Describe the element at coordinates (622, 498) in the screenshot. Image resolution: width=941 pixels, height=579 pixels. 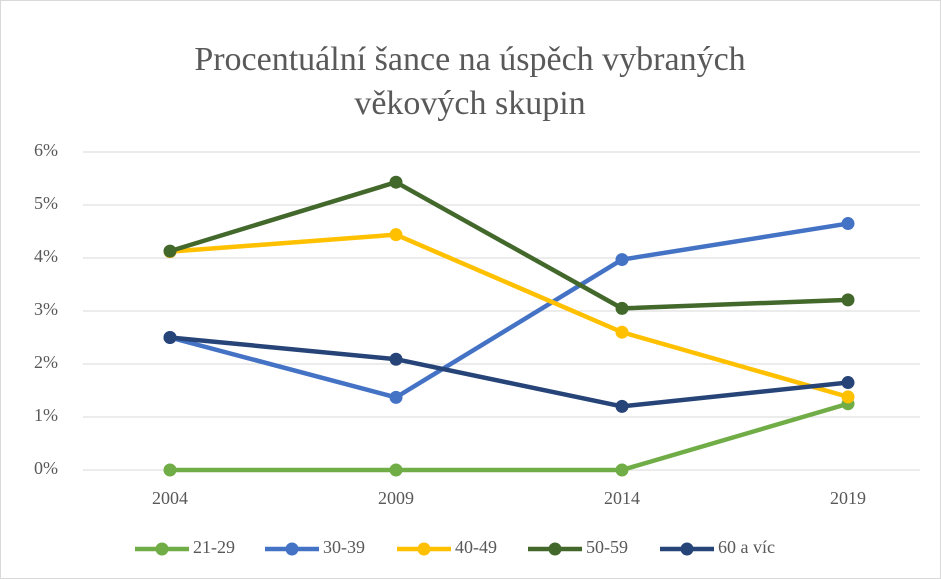
I see `x-tick-label: 2014` at that location.